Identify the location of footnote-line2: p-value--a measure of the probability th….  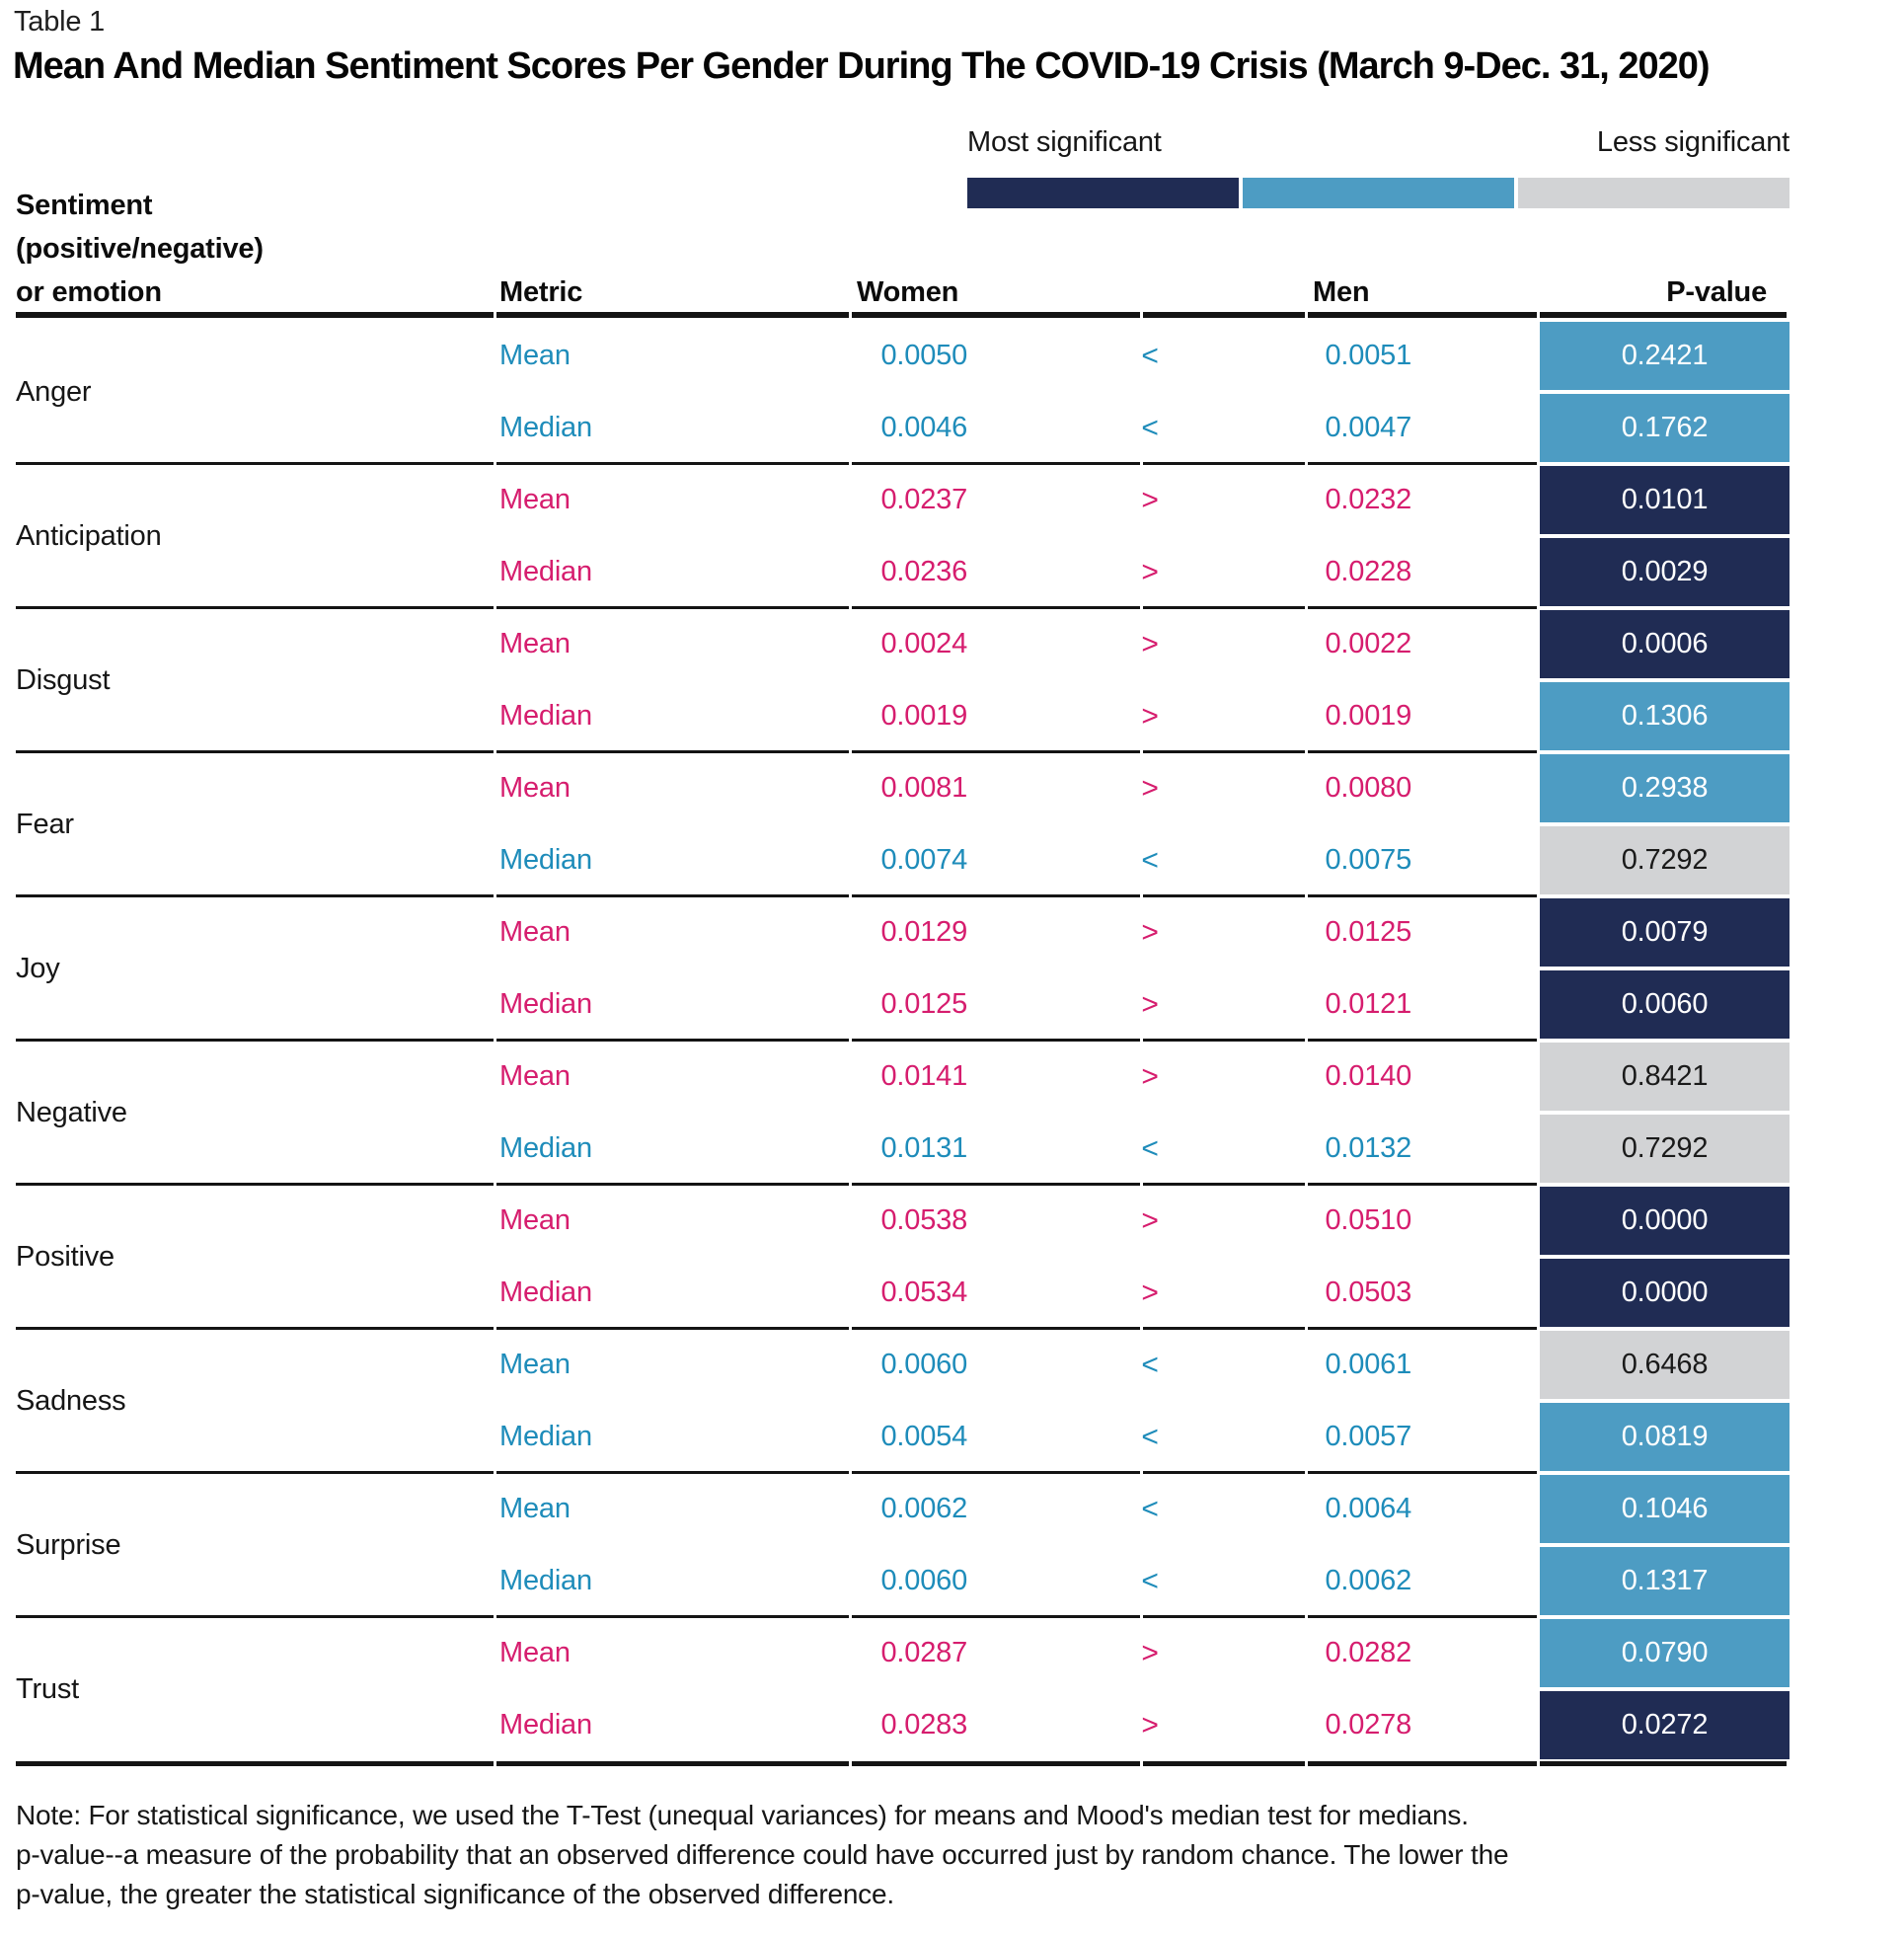
(762, 1854).